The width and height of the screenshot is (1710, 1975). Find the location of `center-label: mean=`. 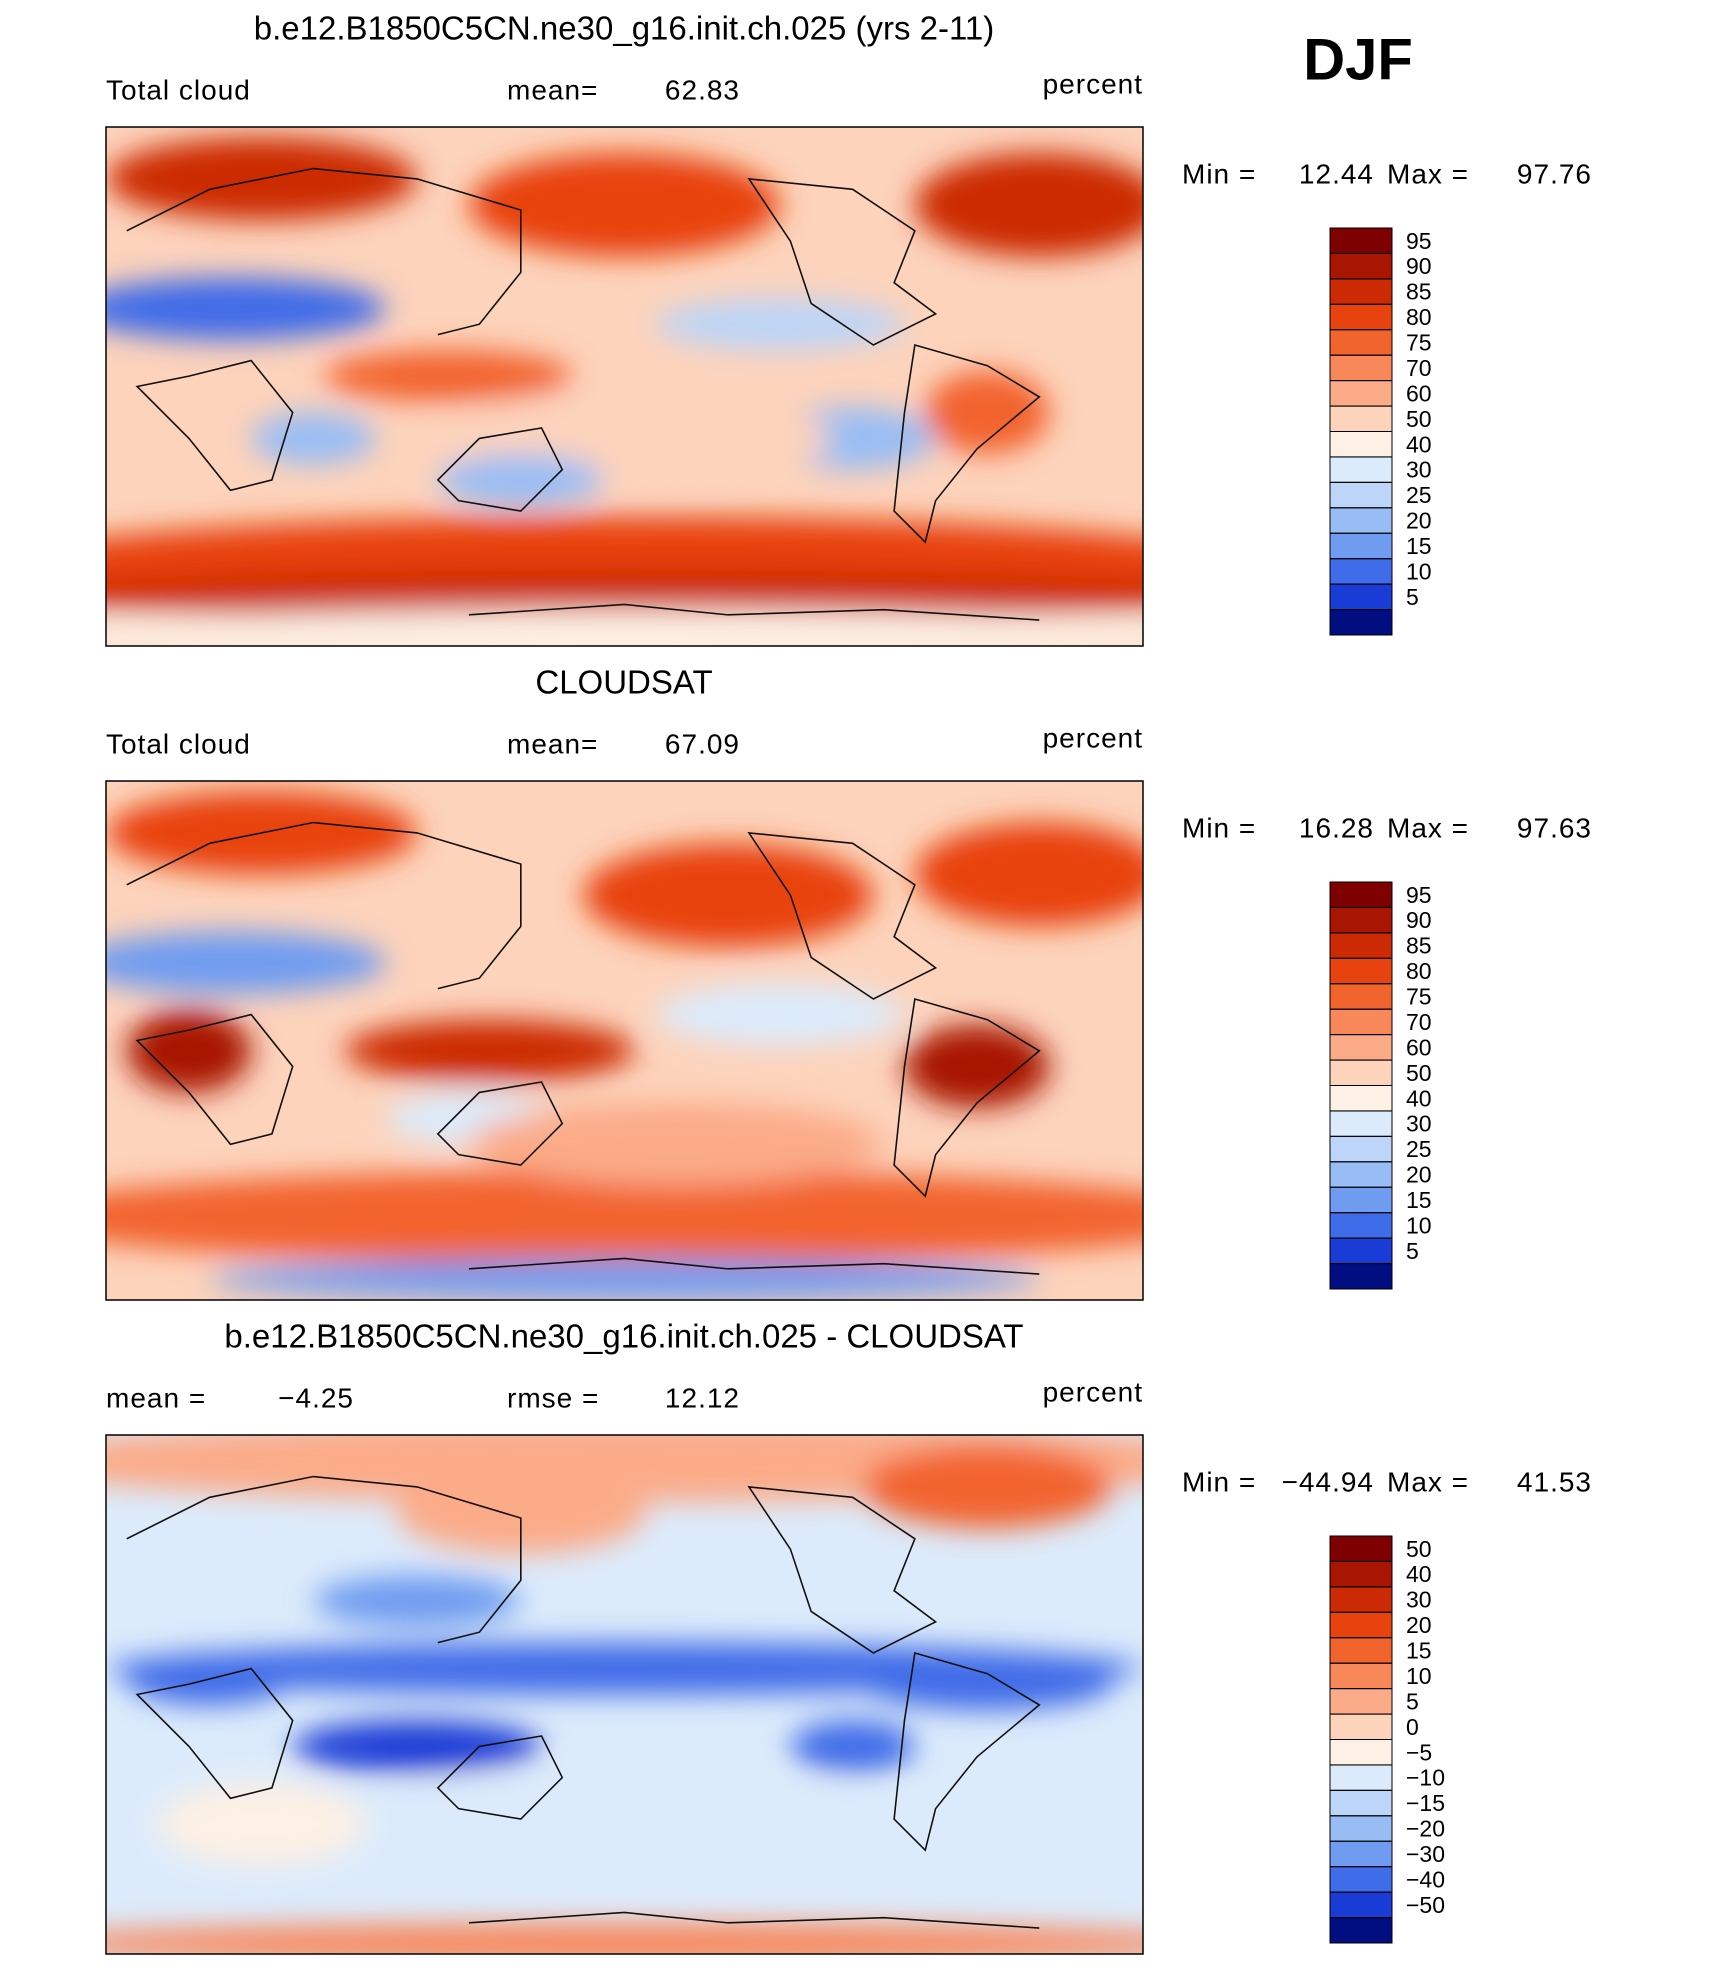

center-label: mean= is located at coordinates (552, 89).